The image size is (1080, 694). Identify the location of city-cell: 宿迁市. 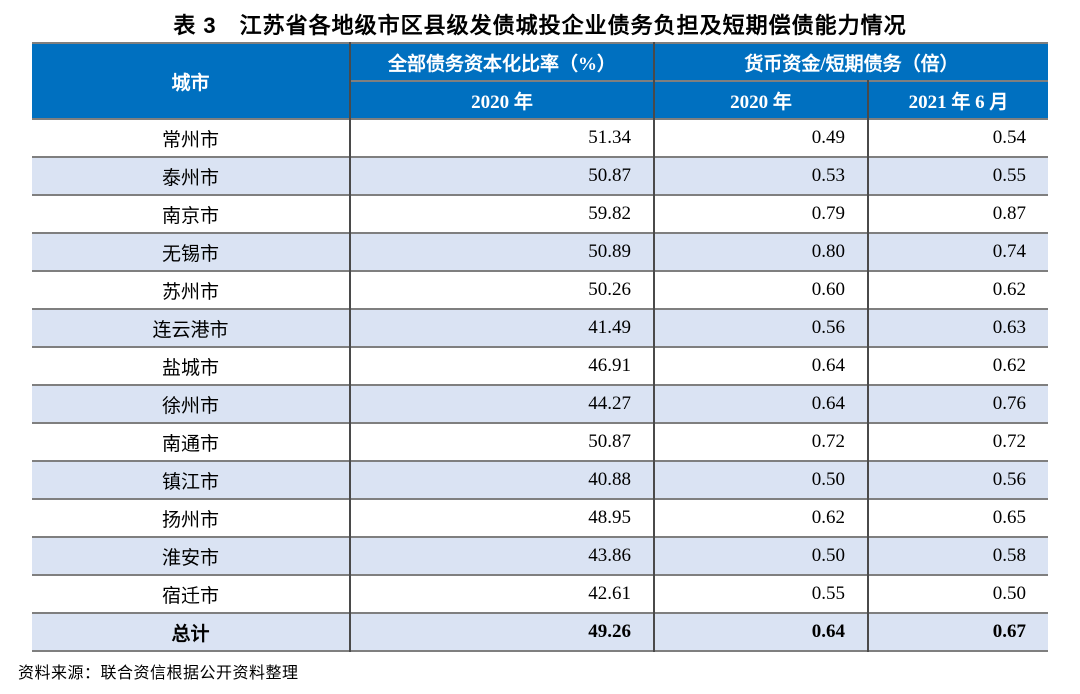
(191, 594).